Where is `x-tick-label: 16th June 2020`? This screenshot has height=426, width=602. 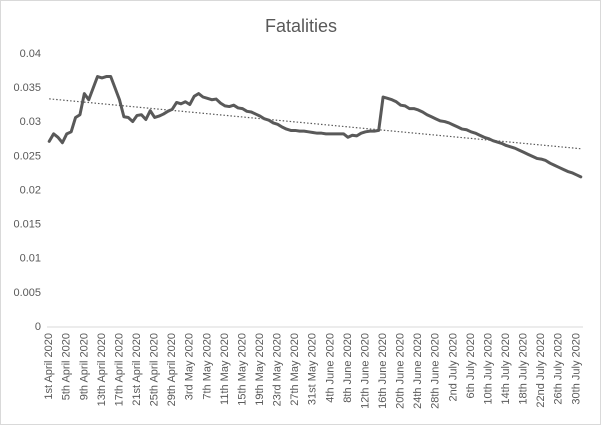 x-tick-label: 16th June 2020 is located at coordinates (383, 371).